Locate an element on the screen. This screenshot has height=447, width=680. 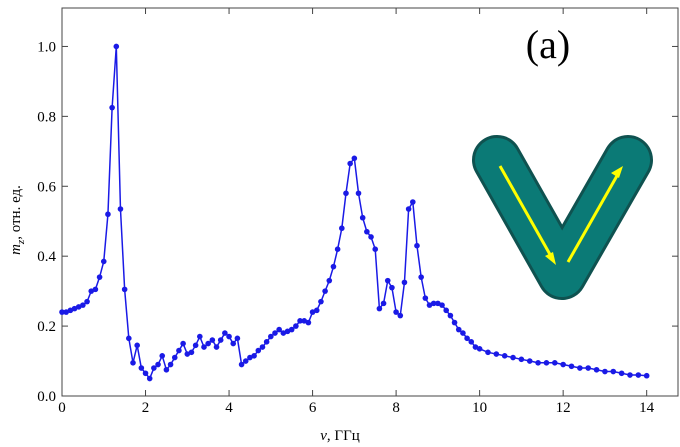
x-tick-label: 6 is located at coordinates (313, 408).